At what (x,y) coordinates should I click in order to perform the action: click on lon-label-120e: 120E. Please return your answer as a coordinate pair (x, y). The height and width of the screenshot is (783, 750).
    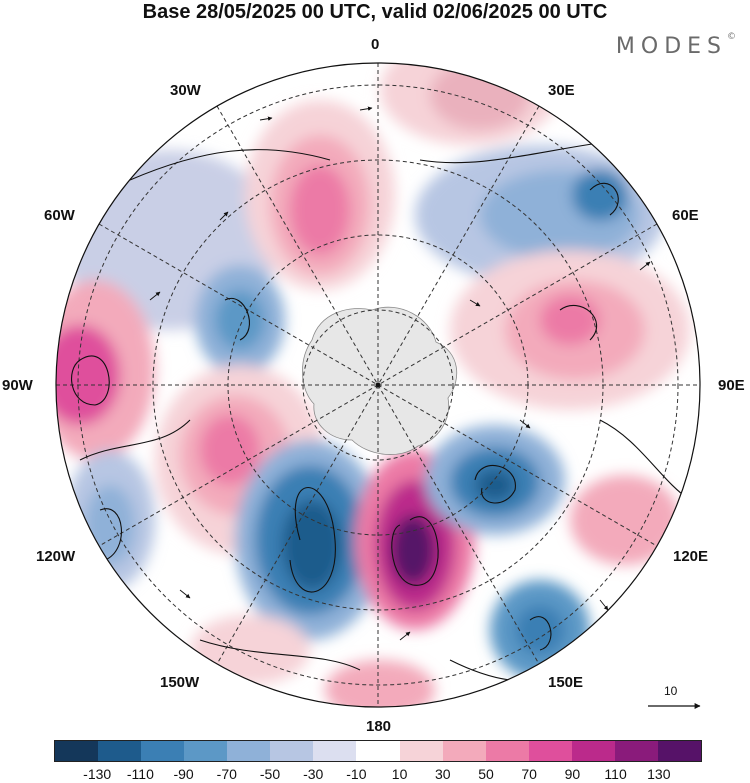
    Looking at the image, I should click on (691, 556).